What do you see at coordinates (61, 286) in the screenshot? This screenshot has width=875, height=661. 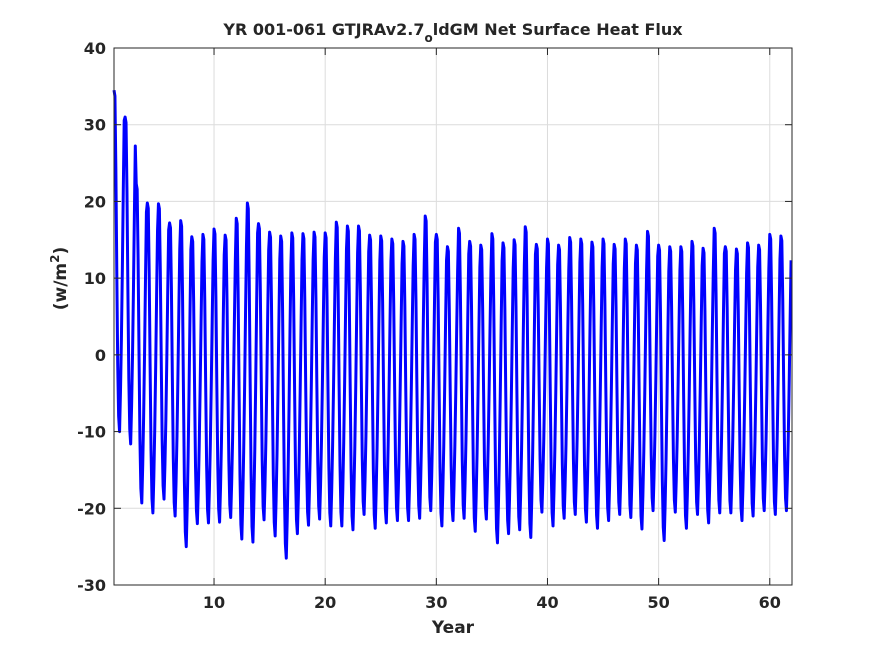 I see `y-axis-label-main: (w/m` at bounding box center [61, 286].